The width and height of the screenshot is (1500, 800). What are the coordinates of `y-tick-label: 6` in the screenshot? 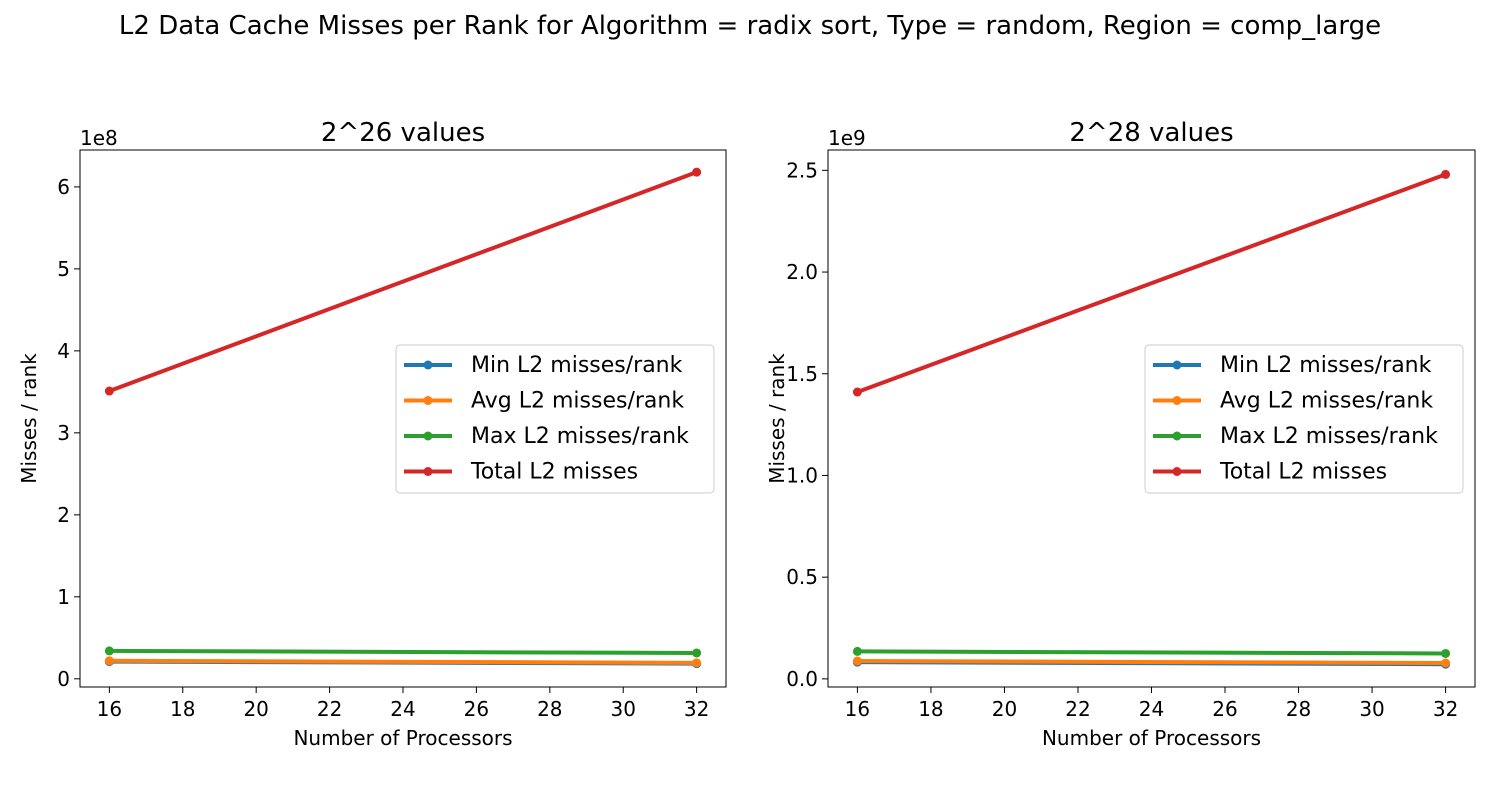 It's located at (63, 187).